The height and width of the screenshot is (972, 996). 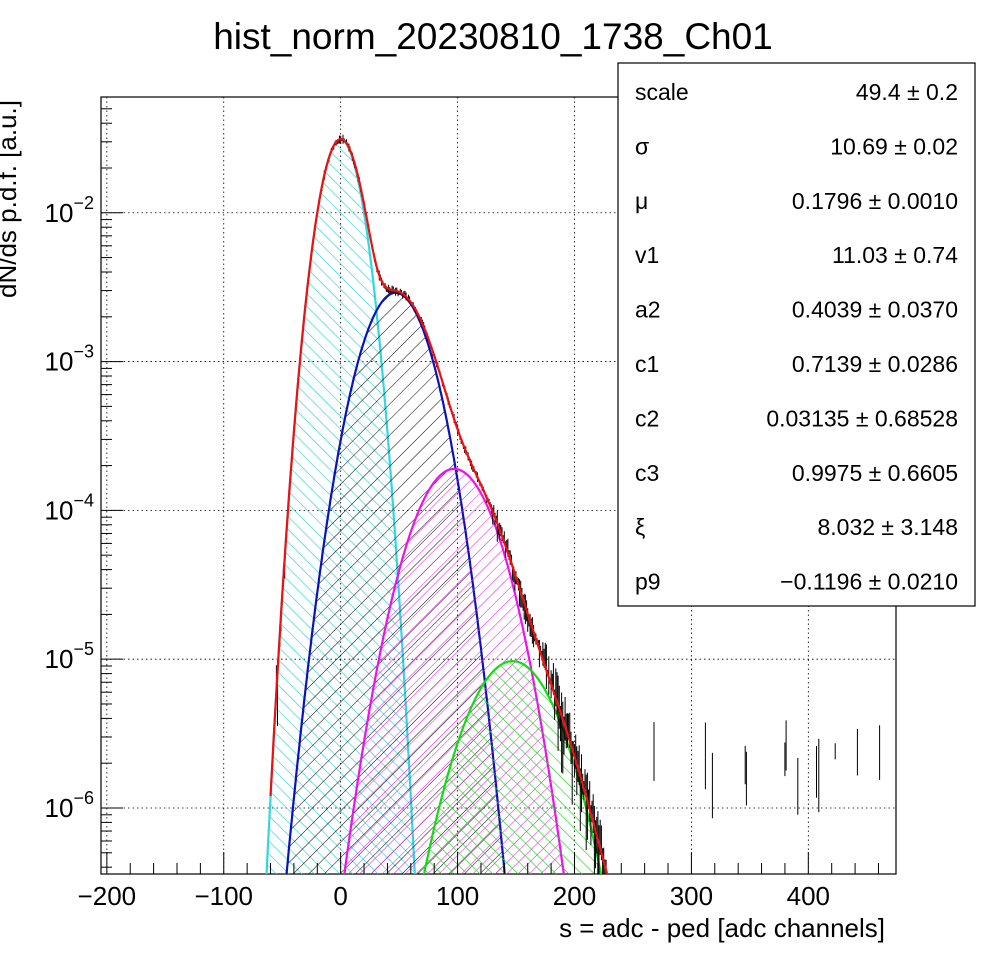 What do you see at coordinates (223, 896) in the screenshot?
I see `x-tick-label: −100` at bounding box center [223, 896].